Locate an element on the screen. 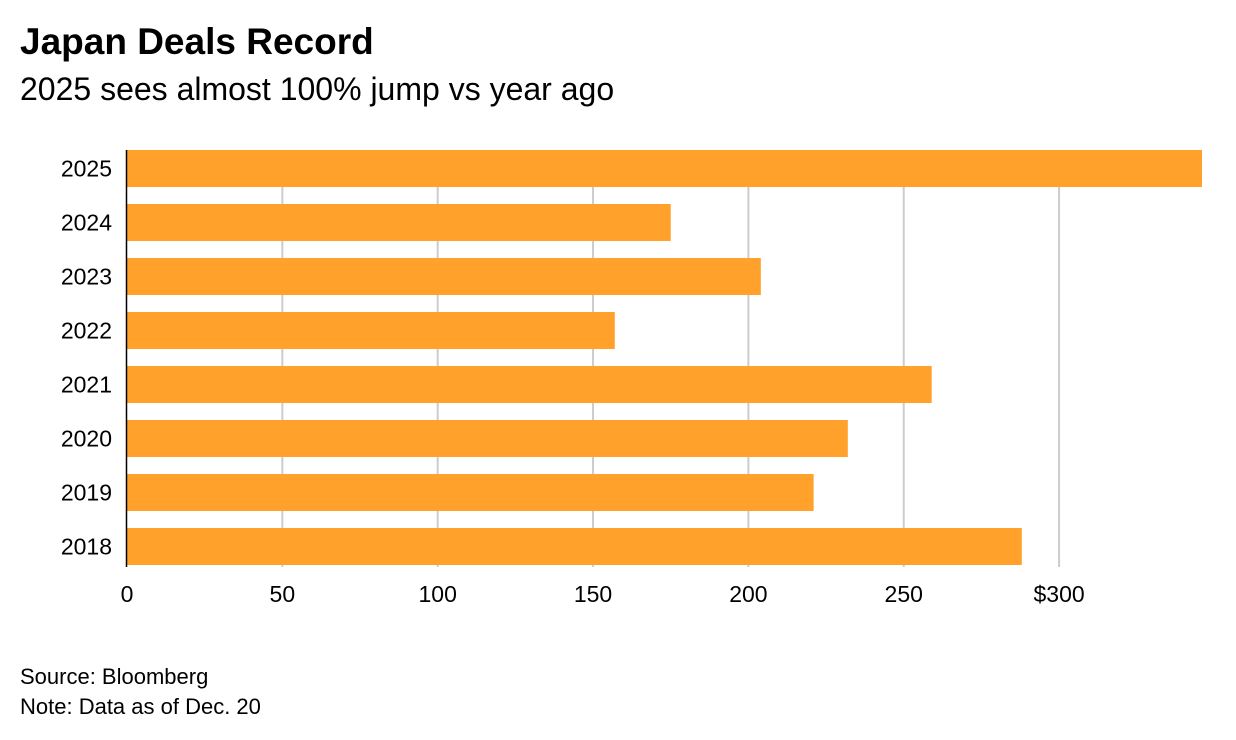 The image size is (1236, 740). x-tick-label: 100 is located at coordinates (438, 594).